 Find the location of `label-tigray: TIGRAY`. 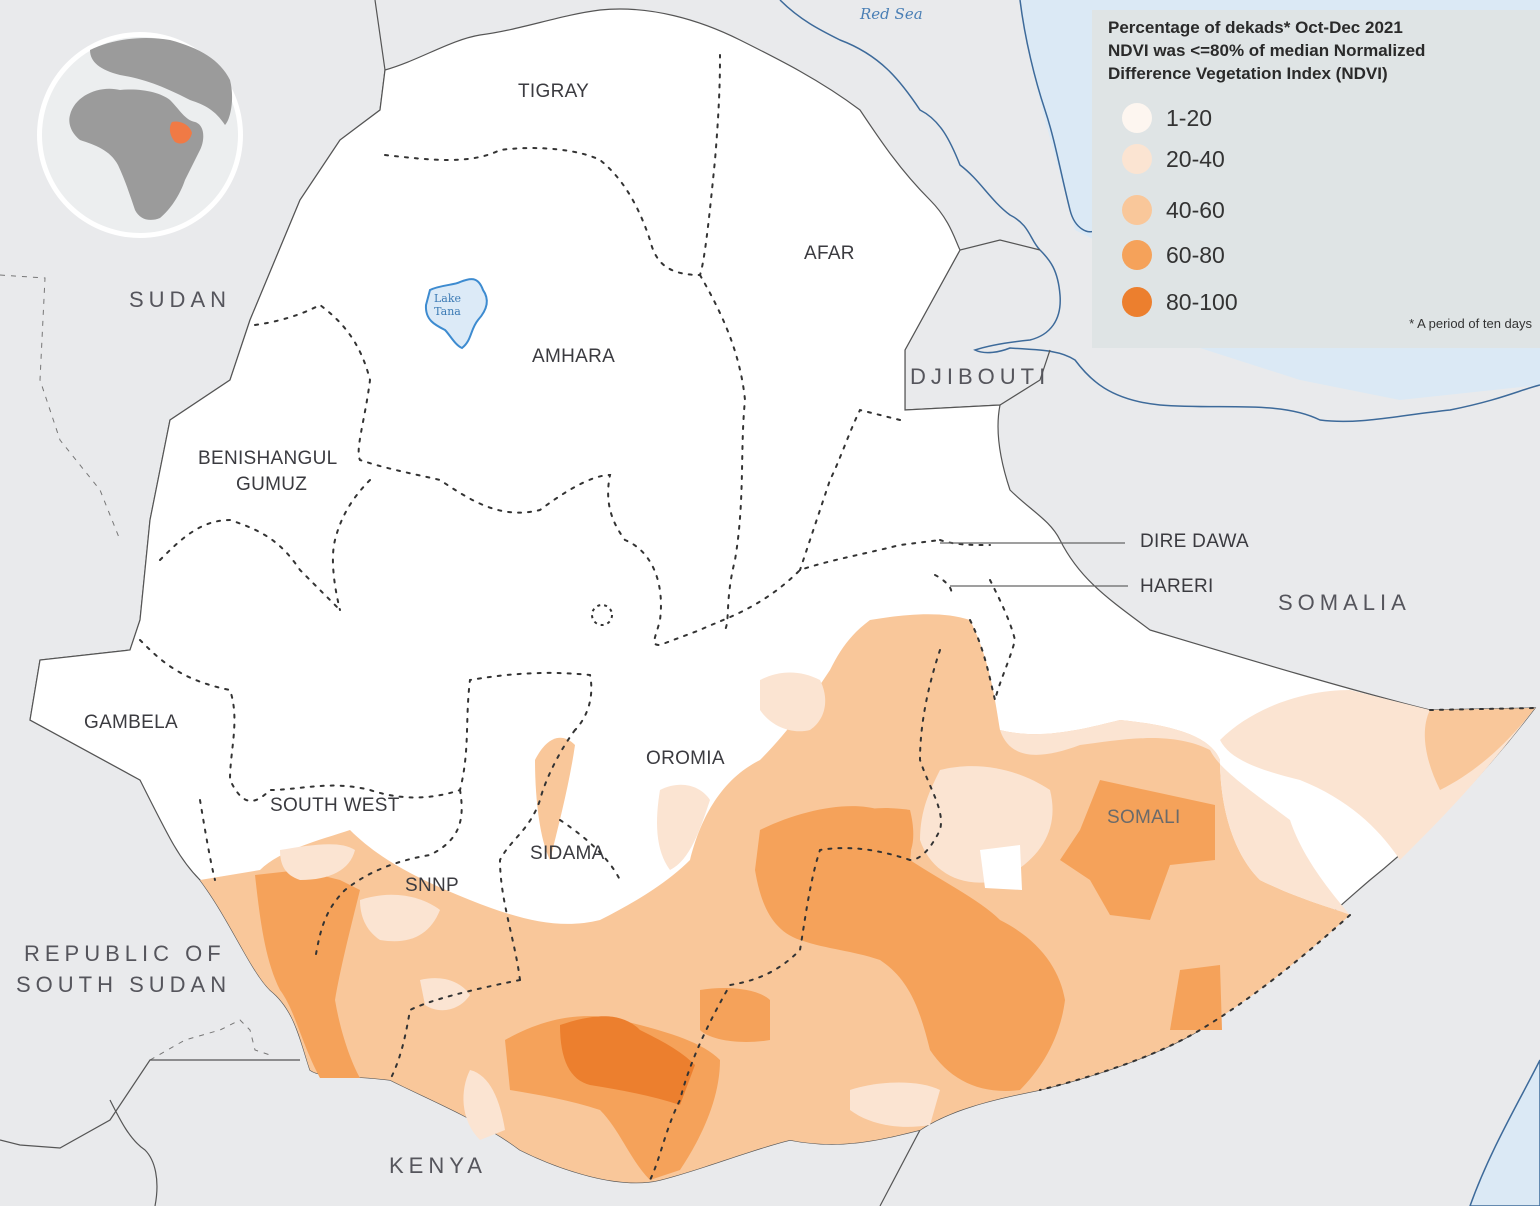

label-tigray: TIGRAY is located at coordinates (554, 91).